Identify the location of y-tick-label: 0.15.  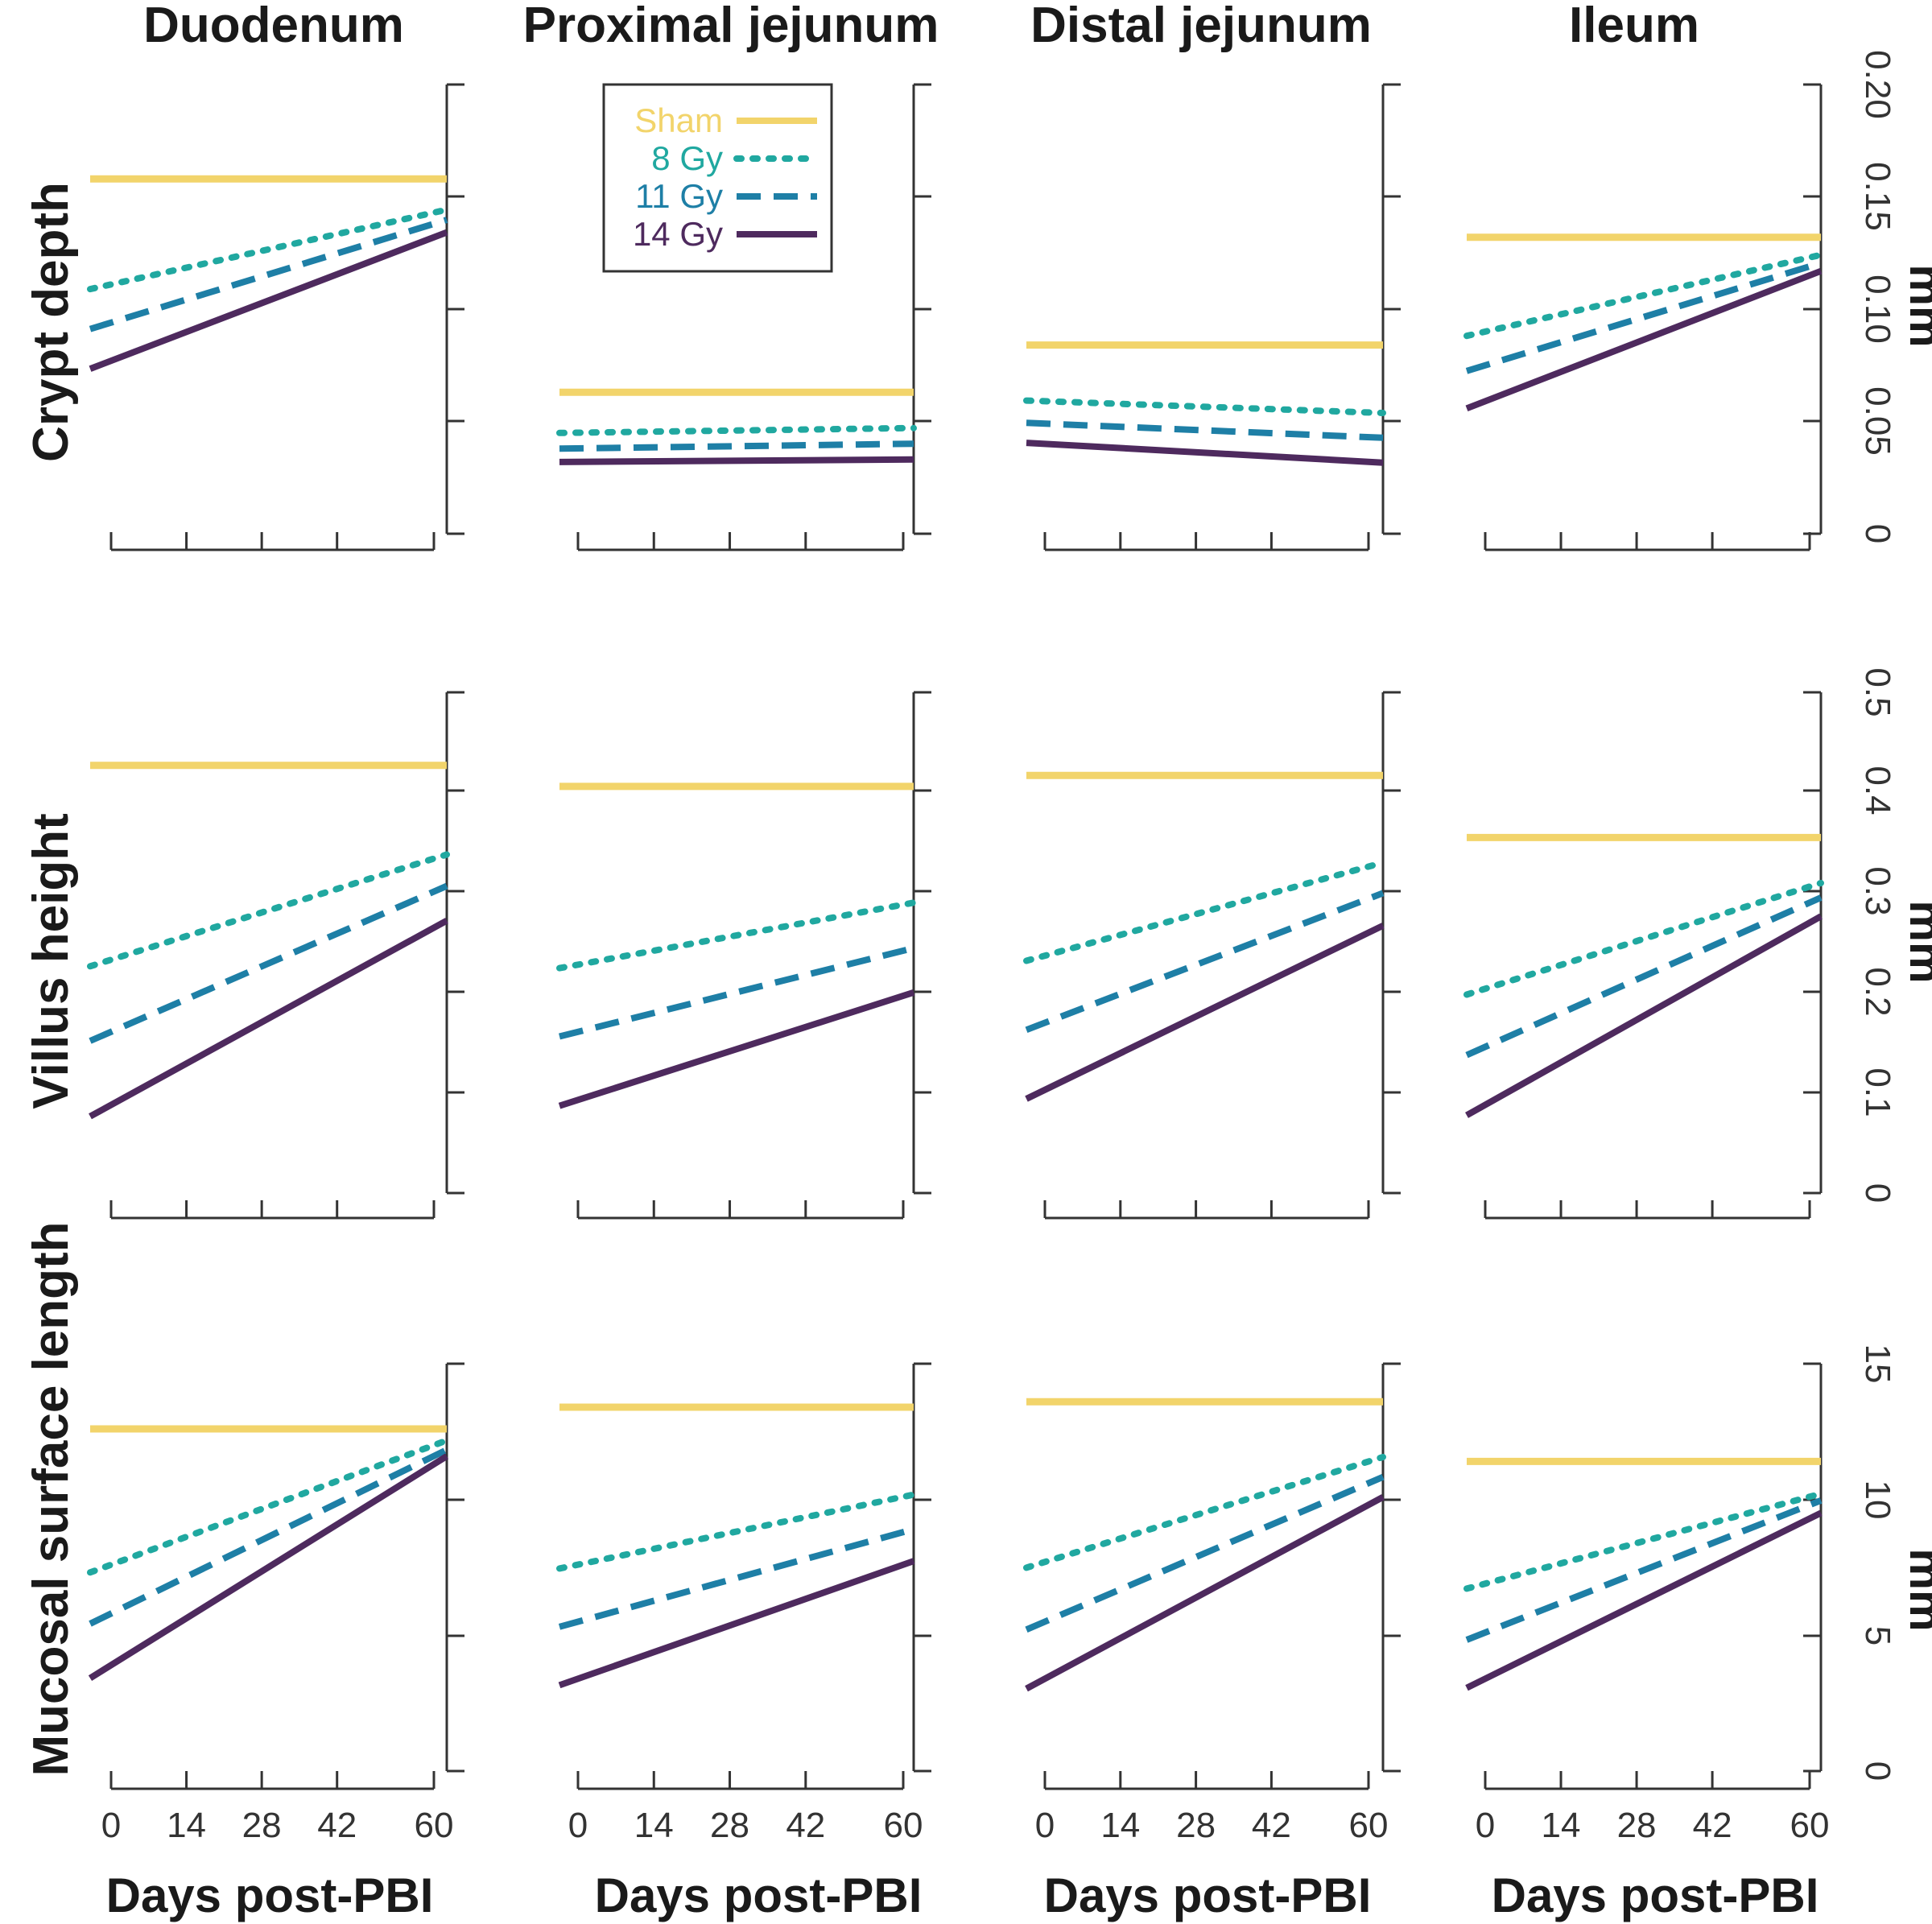
(1877, 196).